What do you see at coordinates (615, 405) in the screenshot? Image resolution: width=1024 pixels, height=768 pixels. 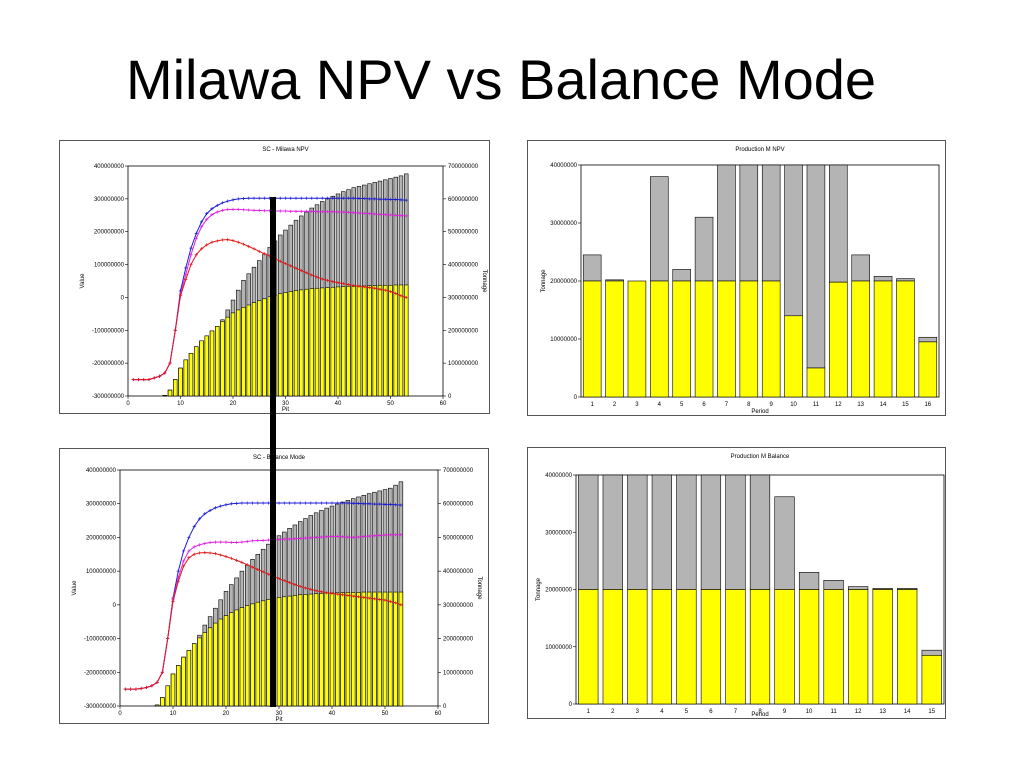 I see `x-tick-label: 2` at bounding box center [615, 405].